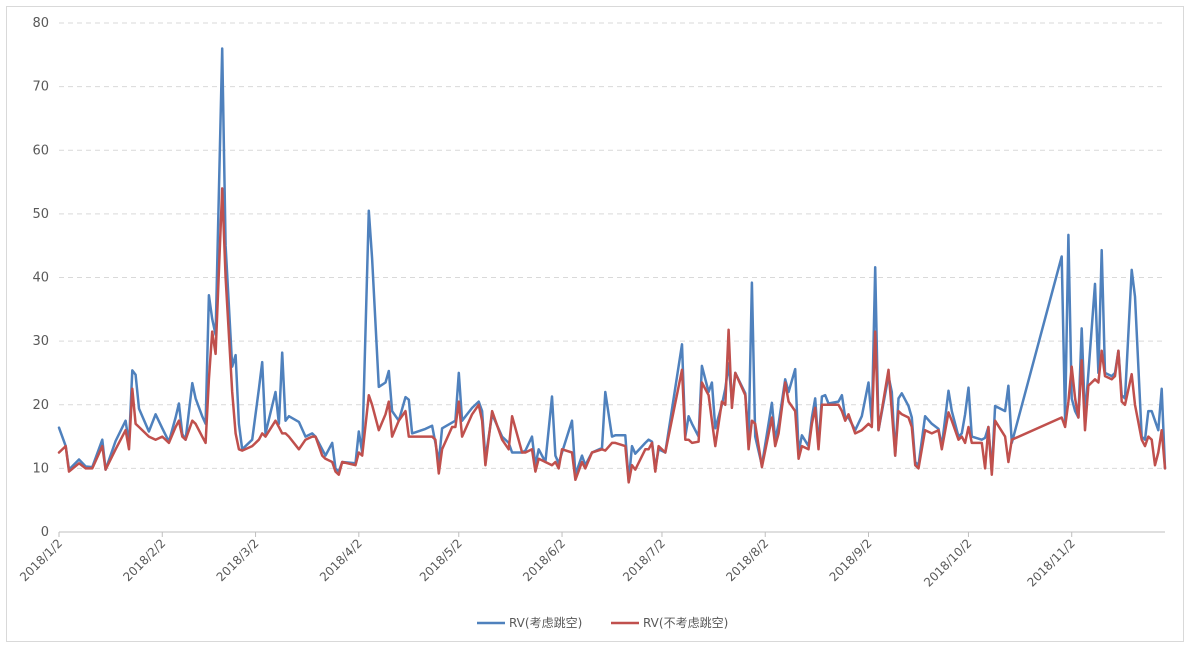 The height and width of the screenshot is (648, 1191). I want to click on x-tick-label: 2018/9/2, so click(851, 560).